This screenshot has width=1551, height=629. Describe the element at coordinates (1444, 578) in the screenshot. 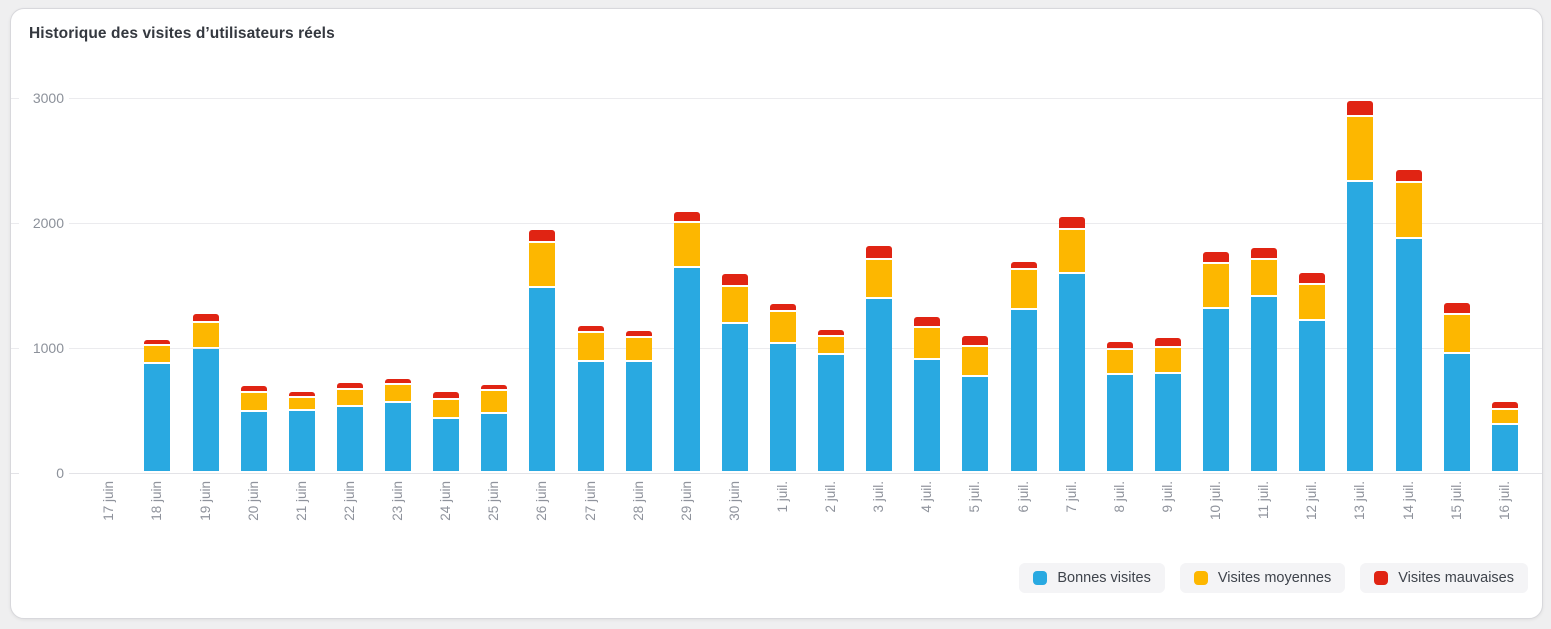

I see `legend-item-visites-mauvaises: Visites mauvaises` at that location.